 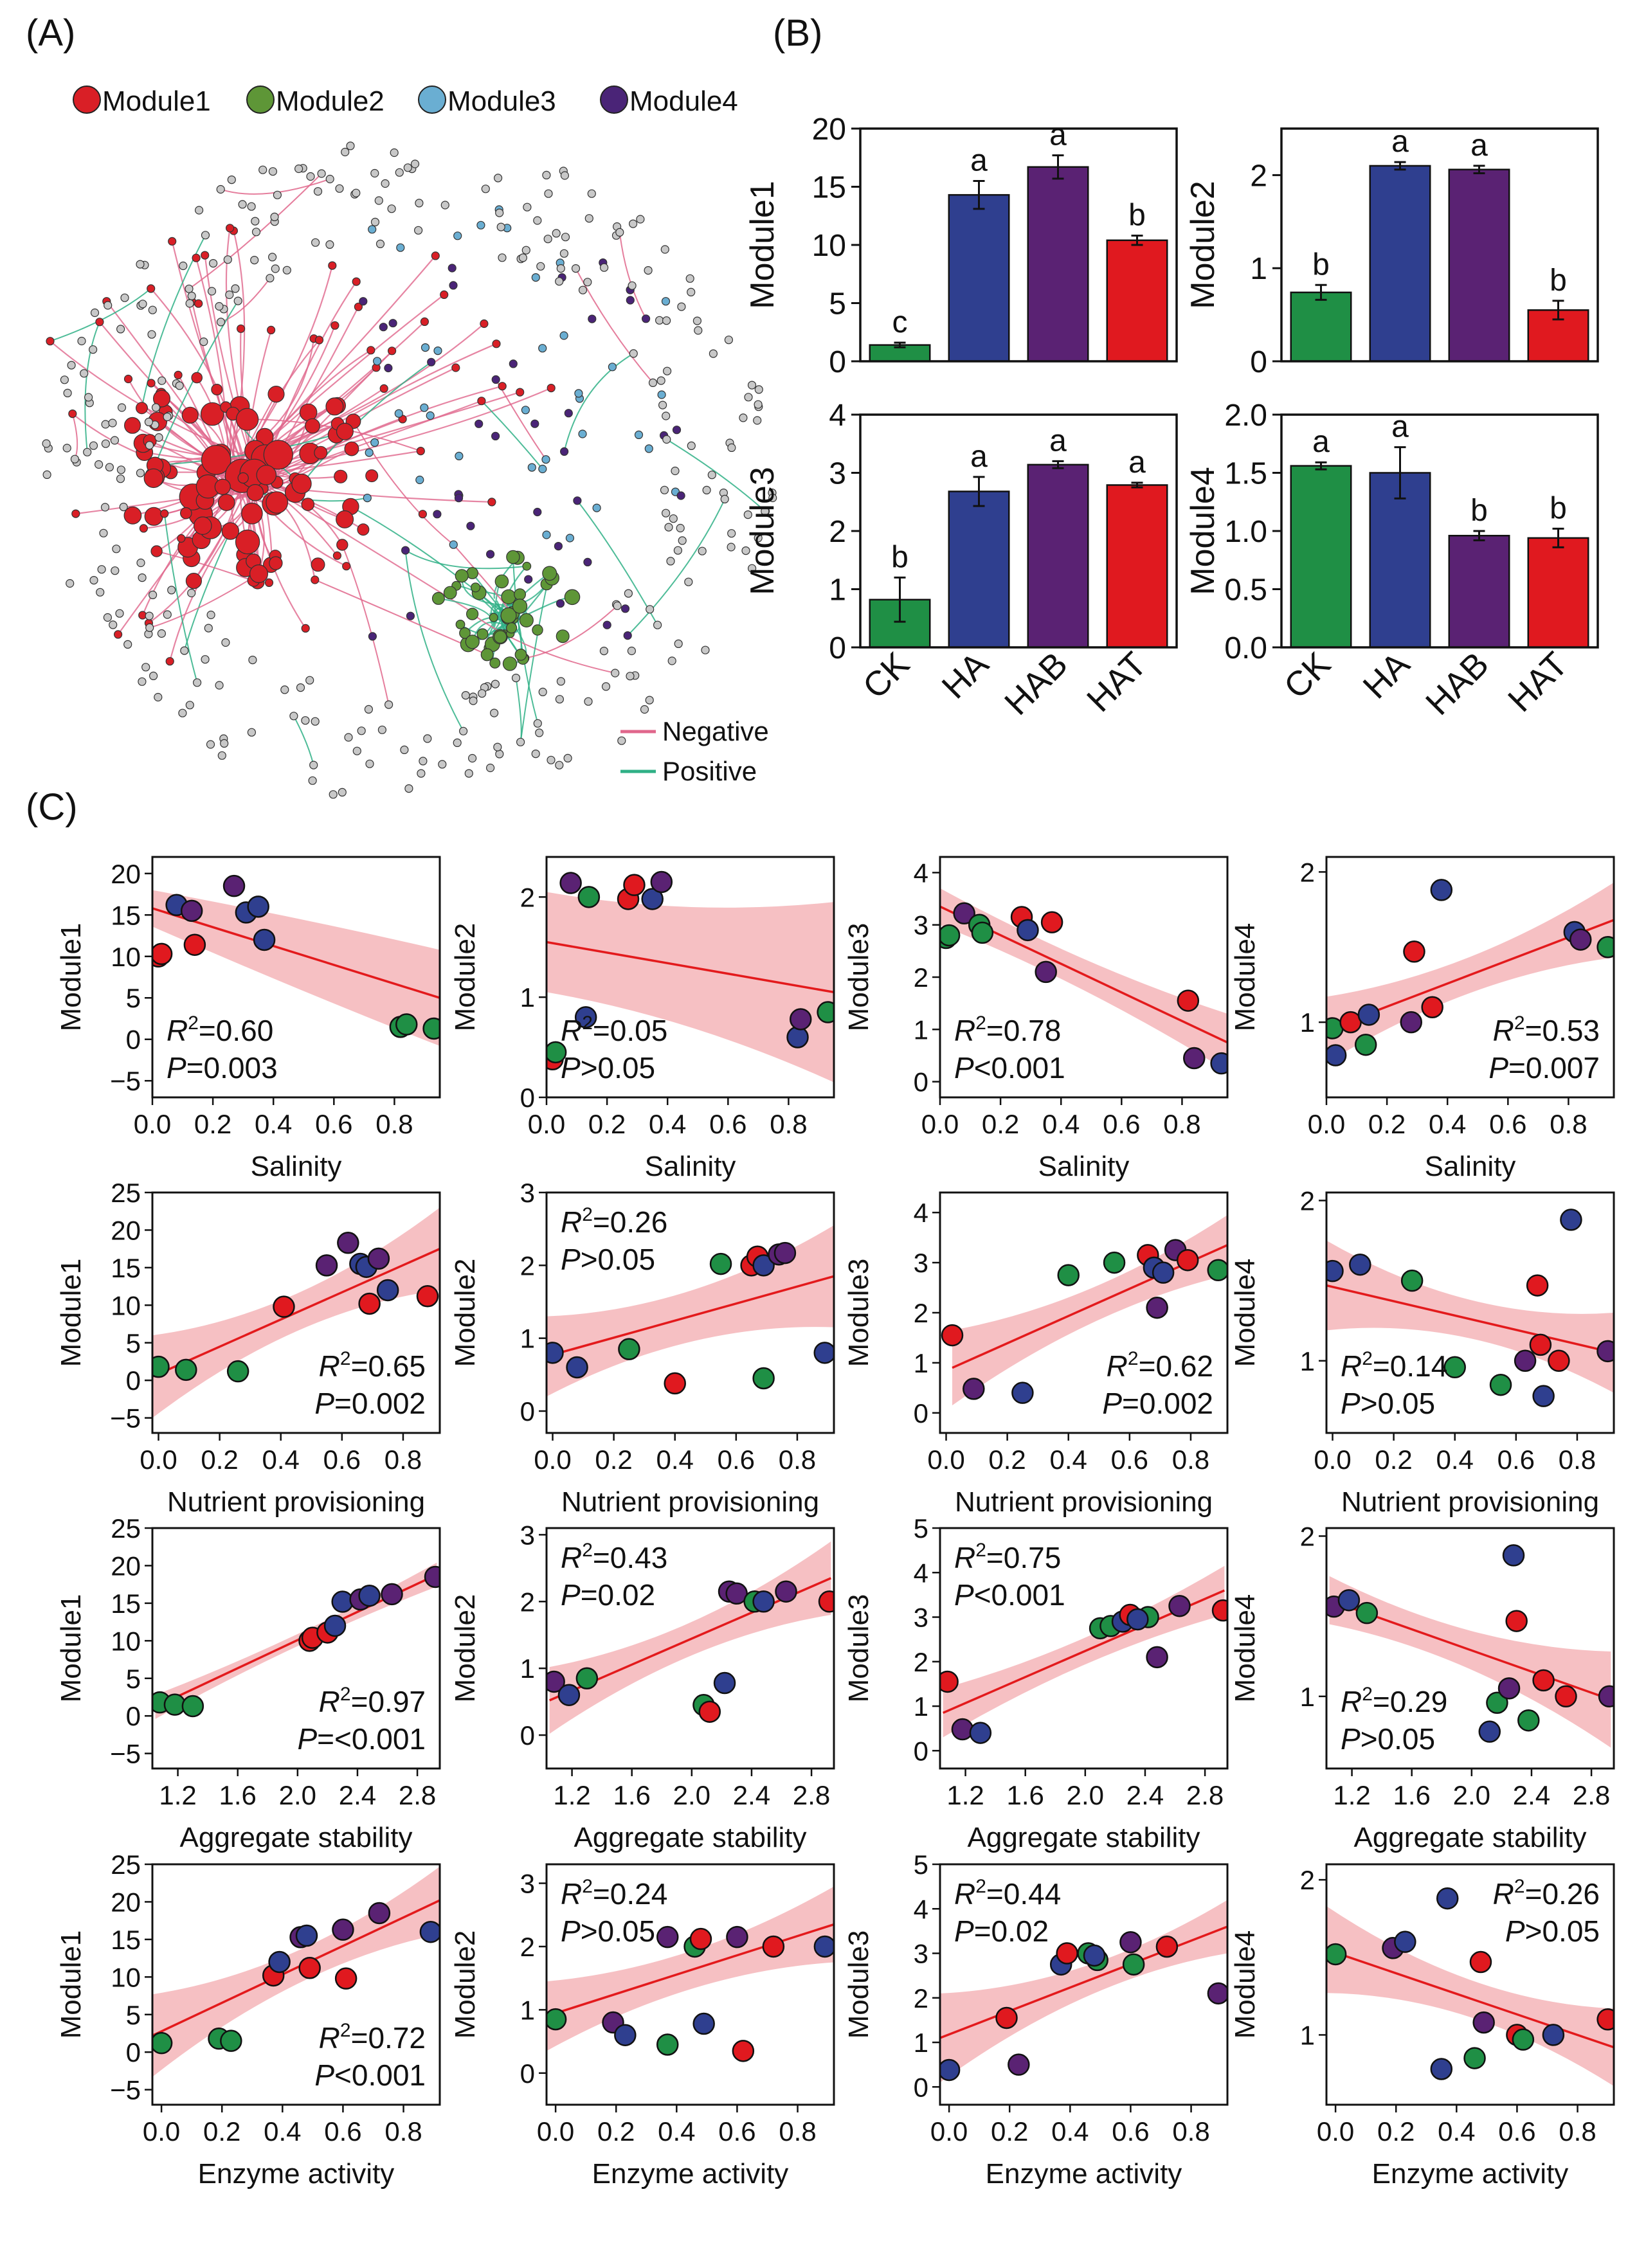 What do you see at coordinates (900, 322) in the screenshot?
I see `significance-letter: c` at bounding box center [900, 322].